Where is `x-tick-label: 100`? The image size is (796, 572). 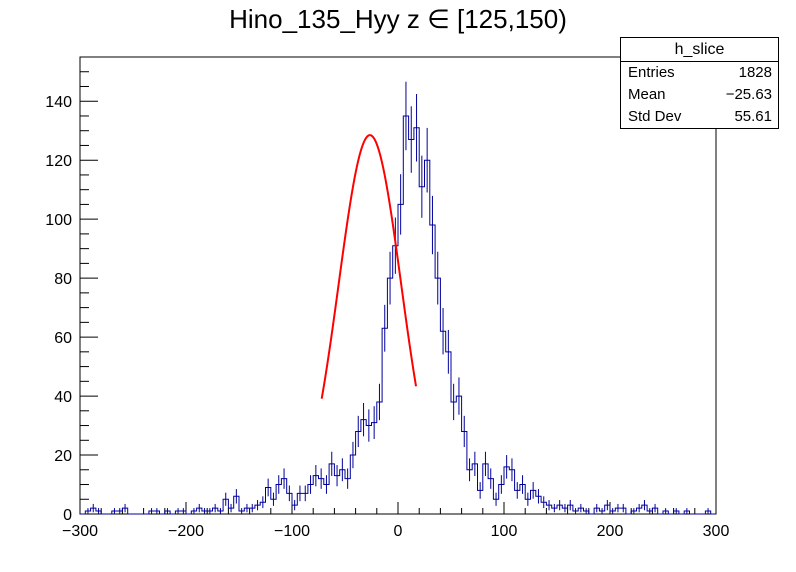
x-tick-label: 100 is located at coordinates (504, 531).